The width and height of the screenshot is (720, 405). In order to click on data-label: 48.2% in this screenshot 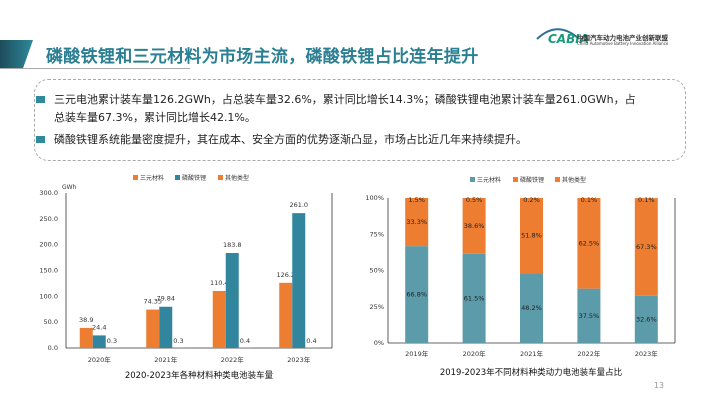, I will do `click(531, 308)`.